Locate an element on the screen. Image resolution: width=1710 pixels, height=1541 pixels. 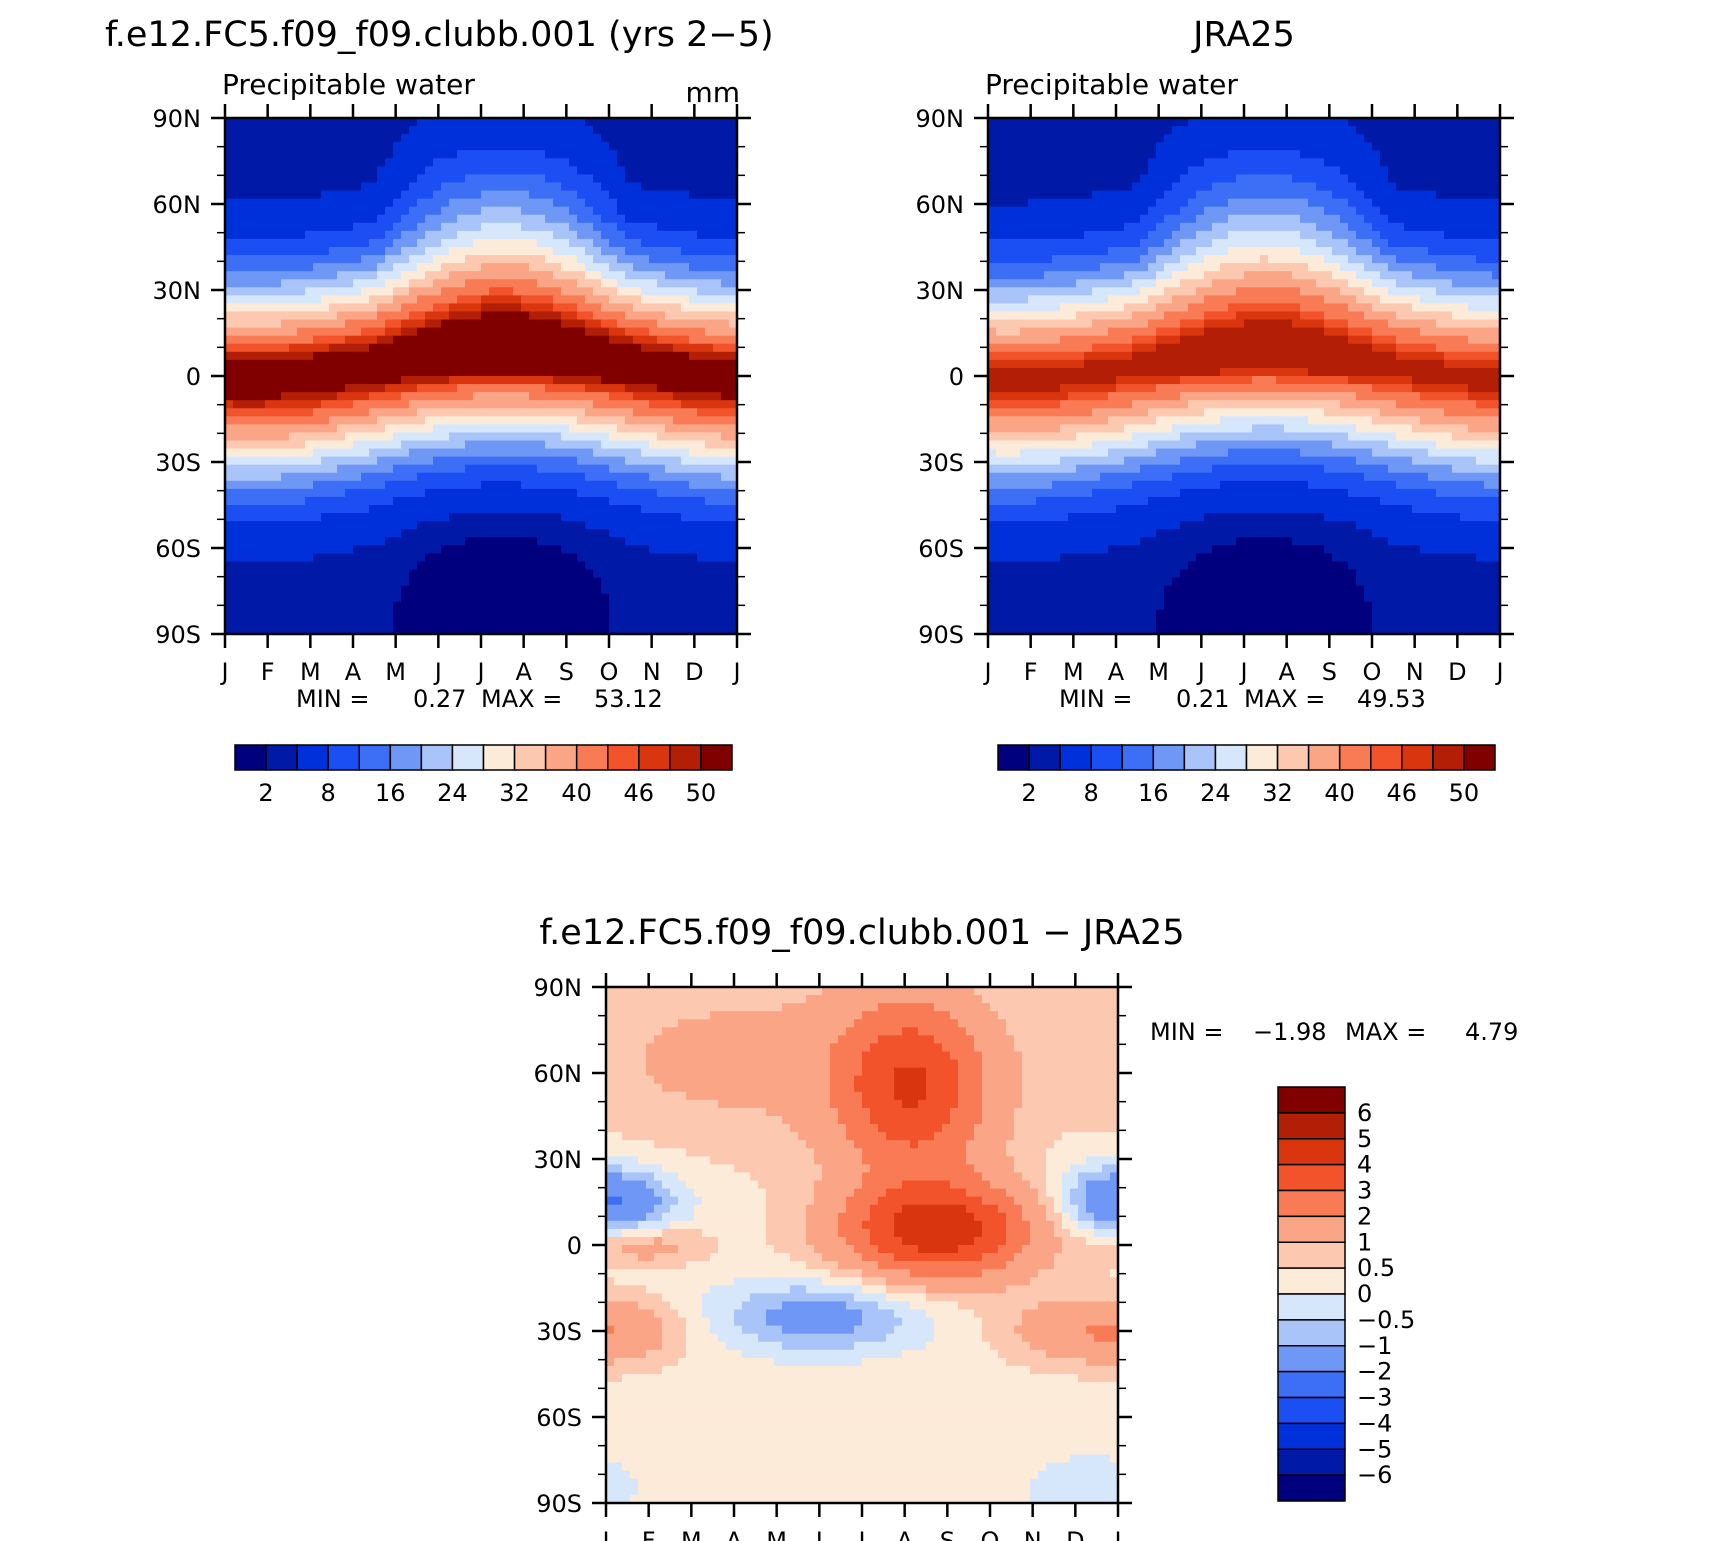
y-tick-label: 30S is located at coordinates (178, 463).